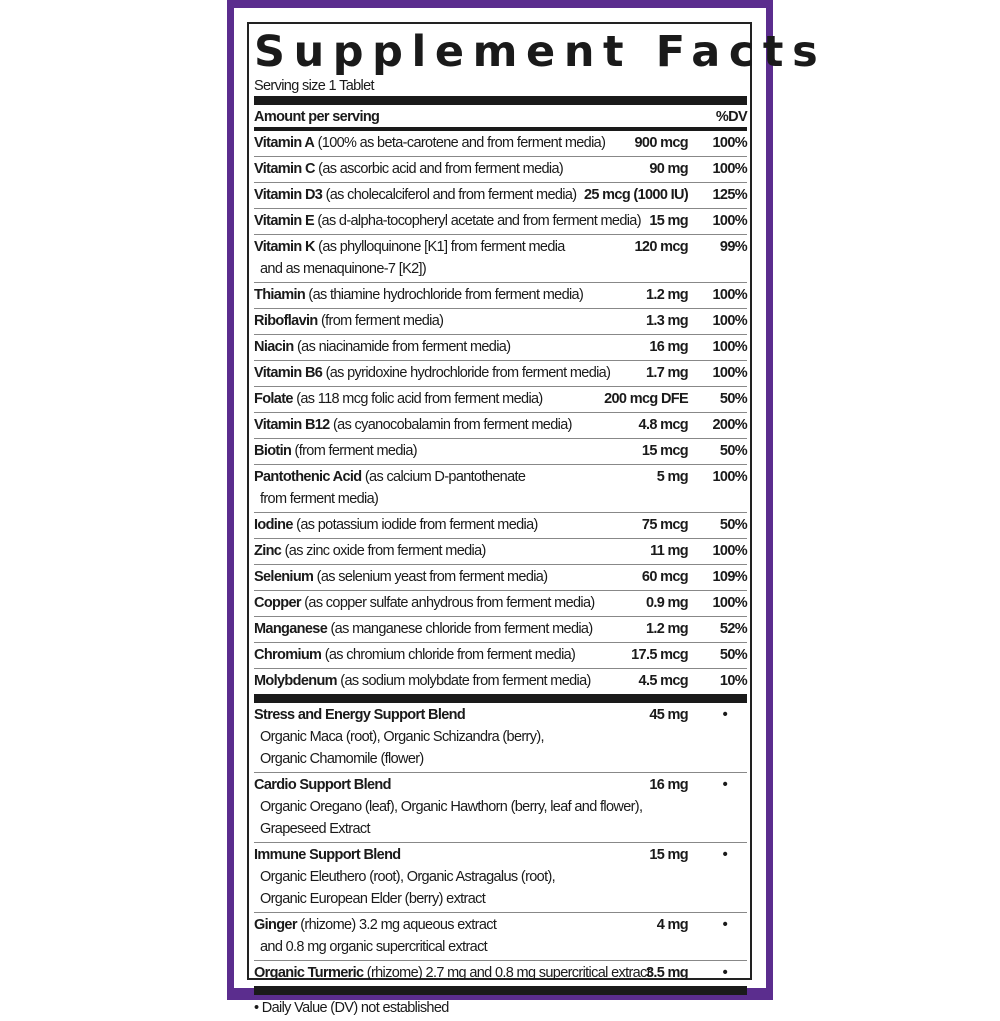  What do you see at coordinates (665, 525) in the screenshot?
I see `amount: 75 mcg` at bounding box center [665, 525].